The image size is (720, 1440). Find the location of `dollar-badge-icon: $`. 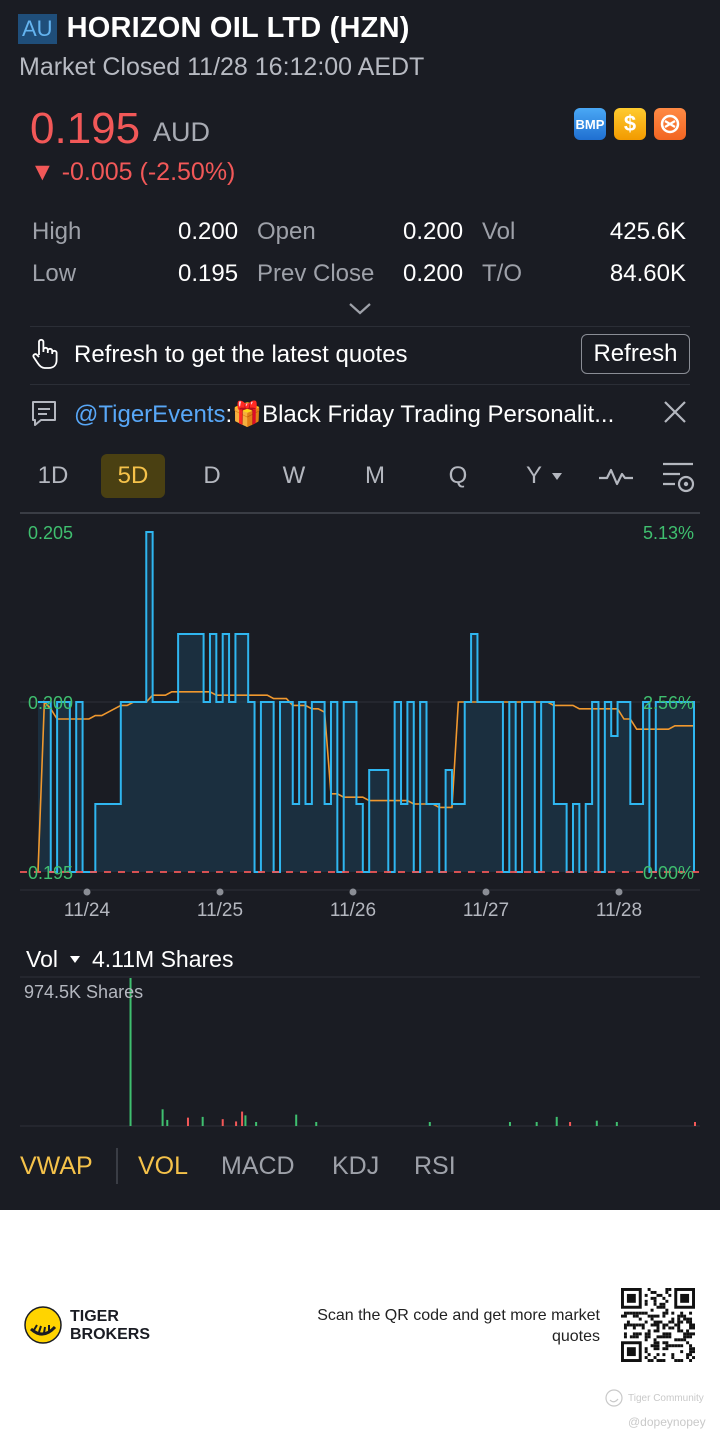

dollar-badge-icon: $ is located at coordinates (630, 124).